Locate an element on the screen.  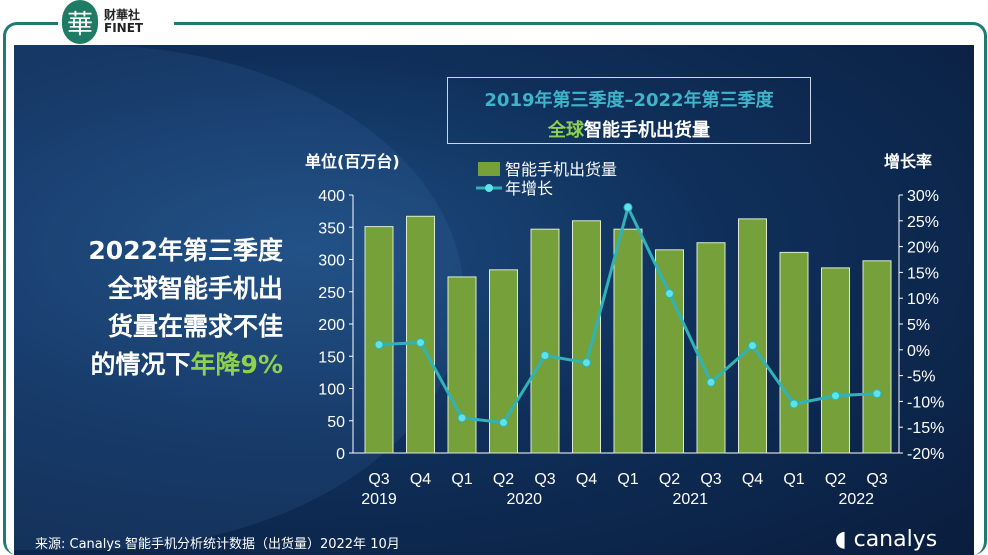
title-line2: 全球智能手机出货量 is located at coordinates (629, 129).